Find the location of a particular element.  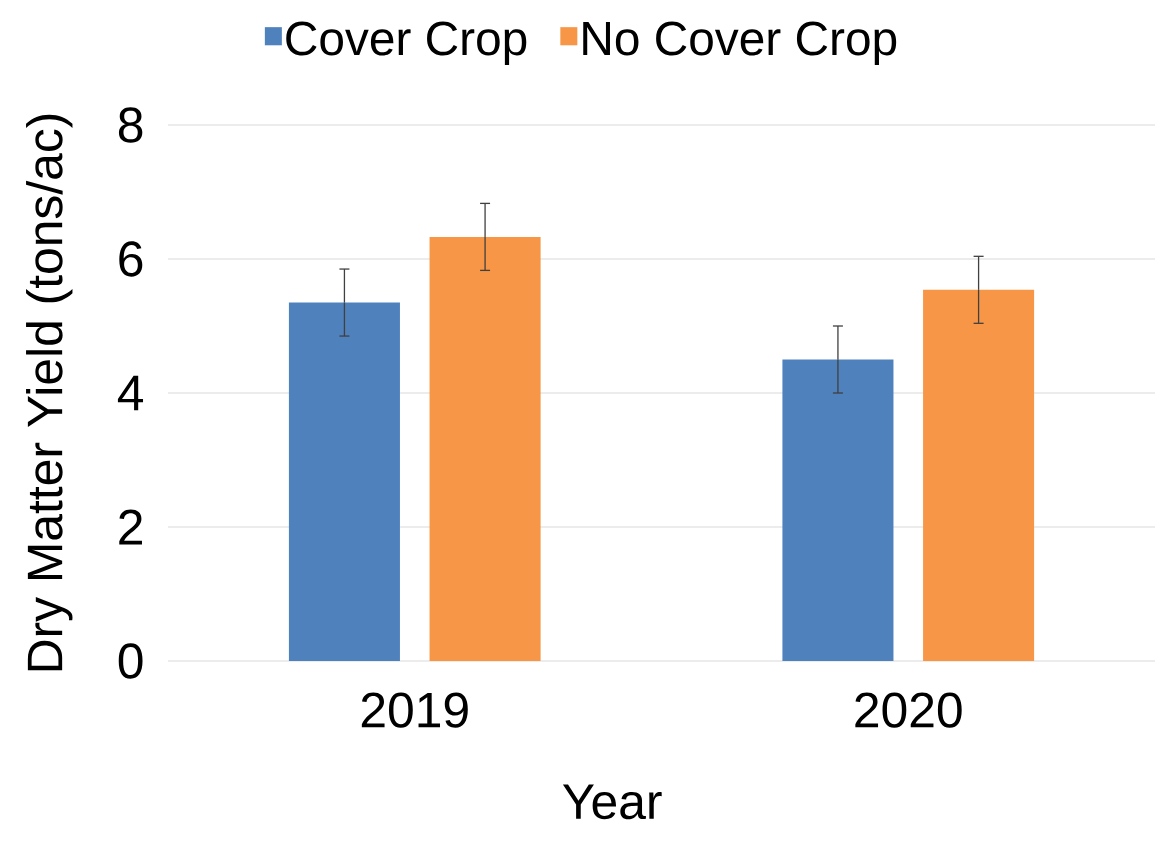

x-tick-label: 2019 is located at coordinates (414, 710).